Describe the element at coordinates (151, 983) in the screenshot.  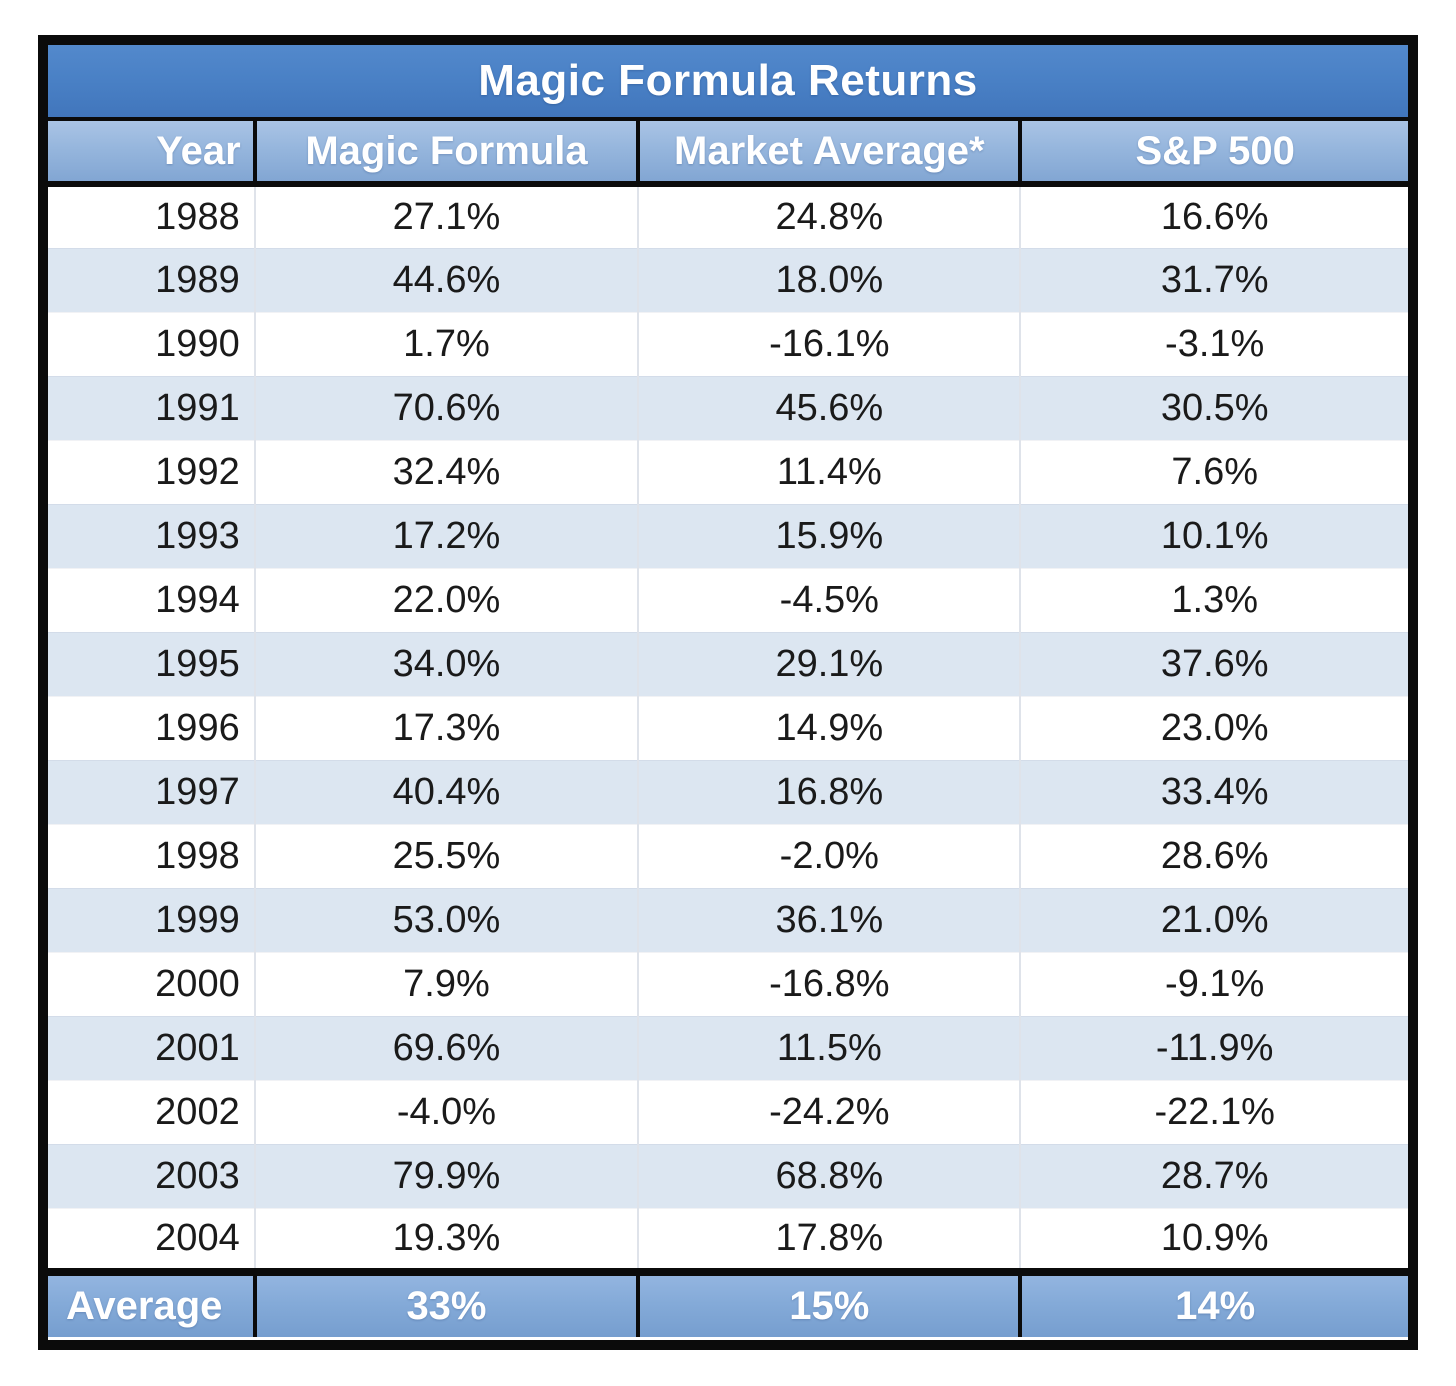
I see `year-cell: 2000` at that location.